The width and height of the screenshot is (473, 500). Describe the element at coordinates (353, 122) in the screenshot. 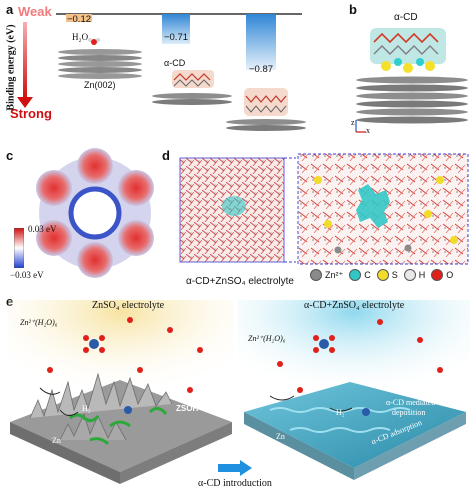

I see `axis-z-label: z` at that location.